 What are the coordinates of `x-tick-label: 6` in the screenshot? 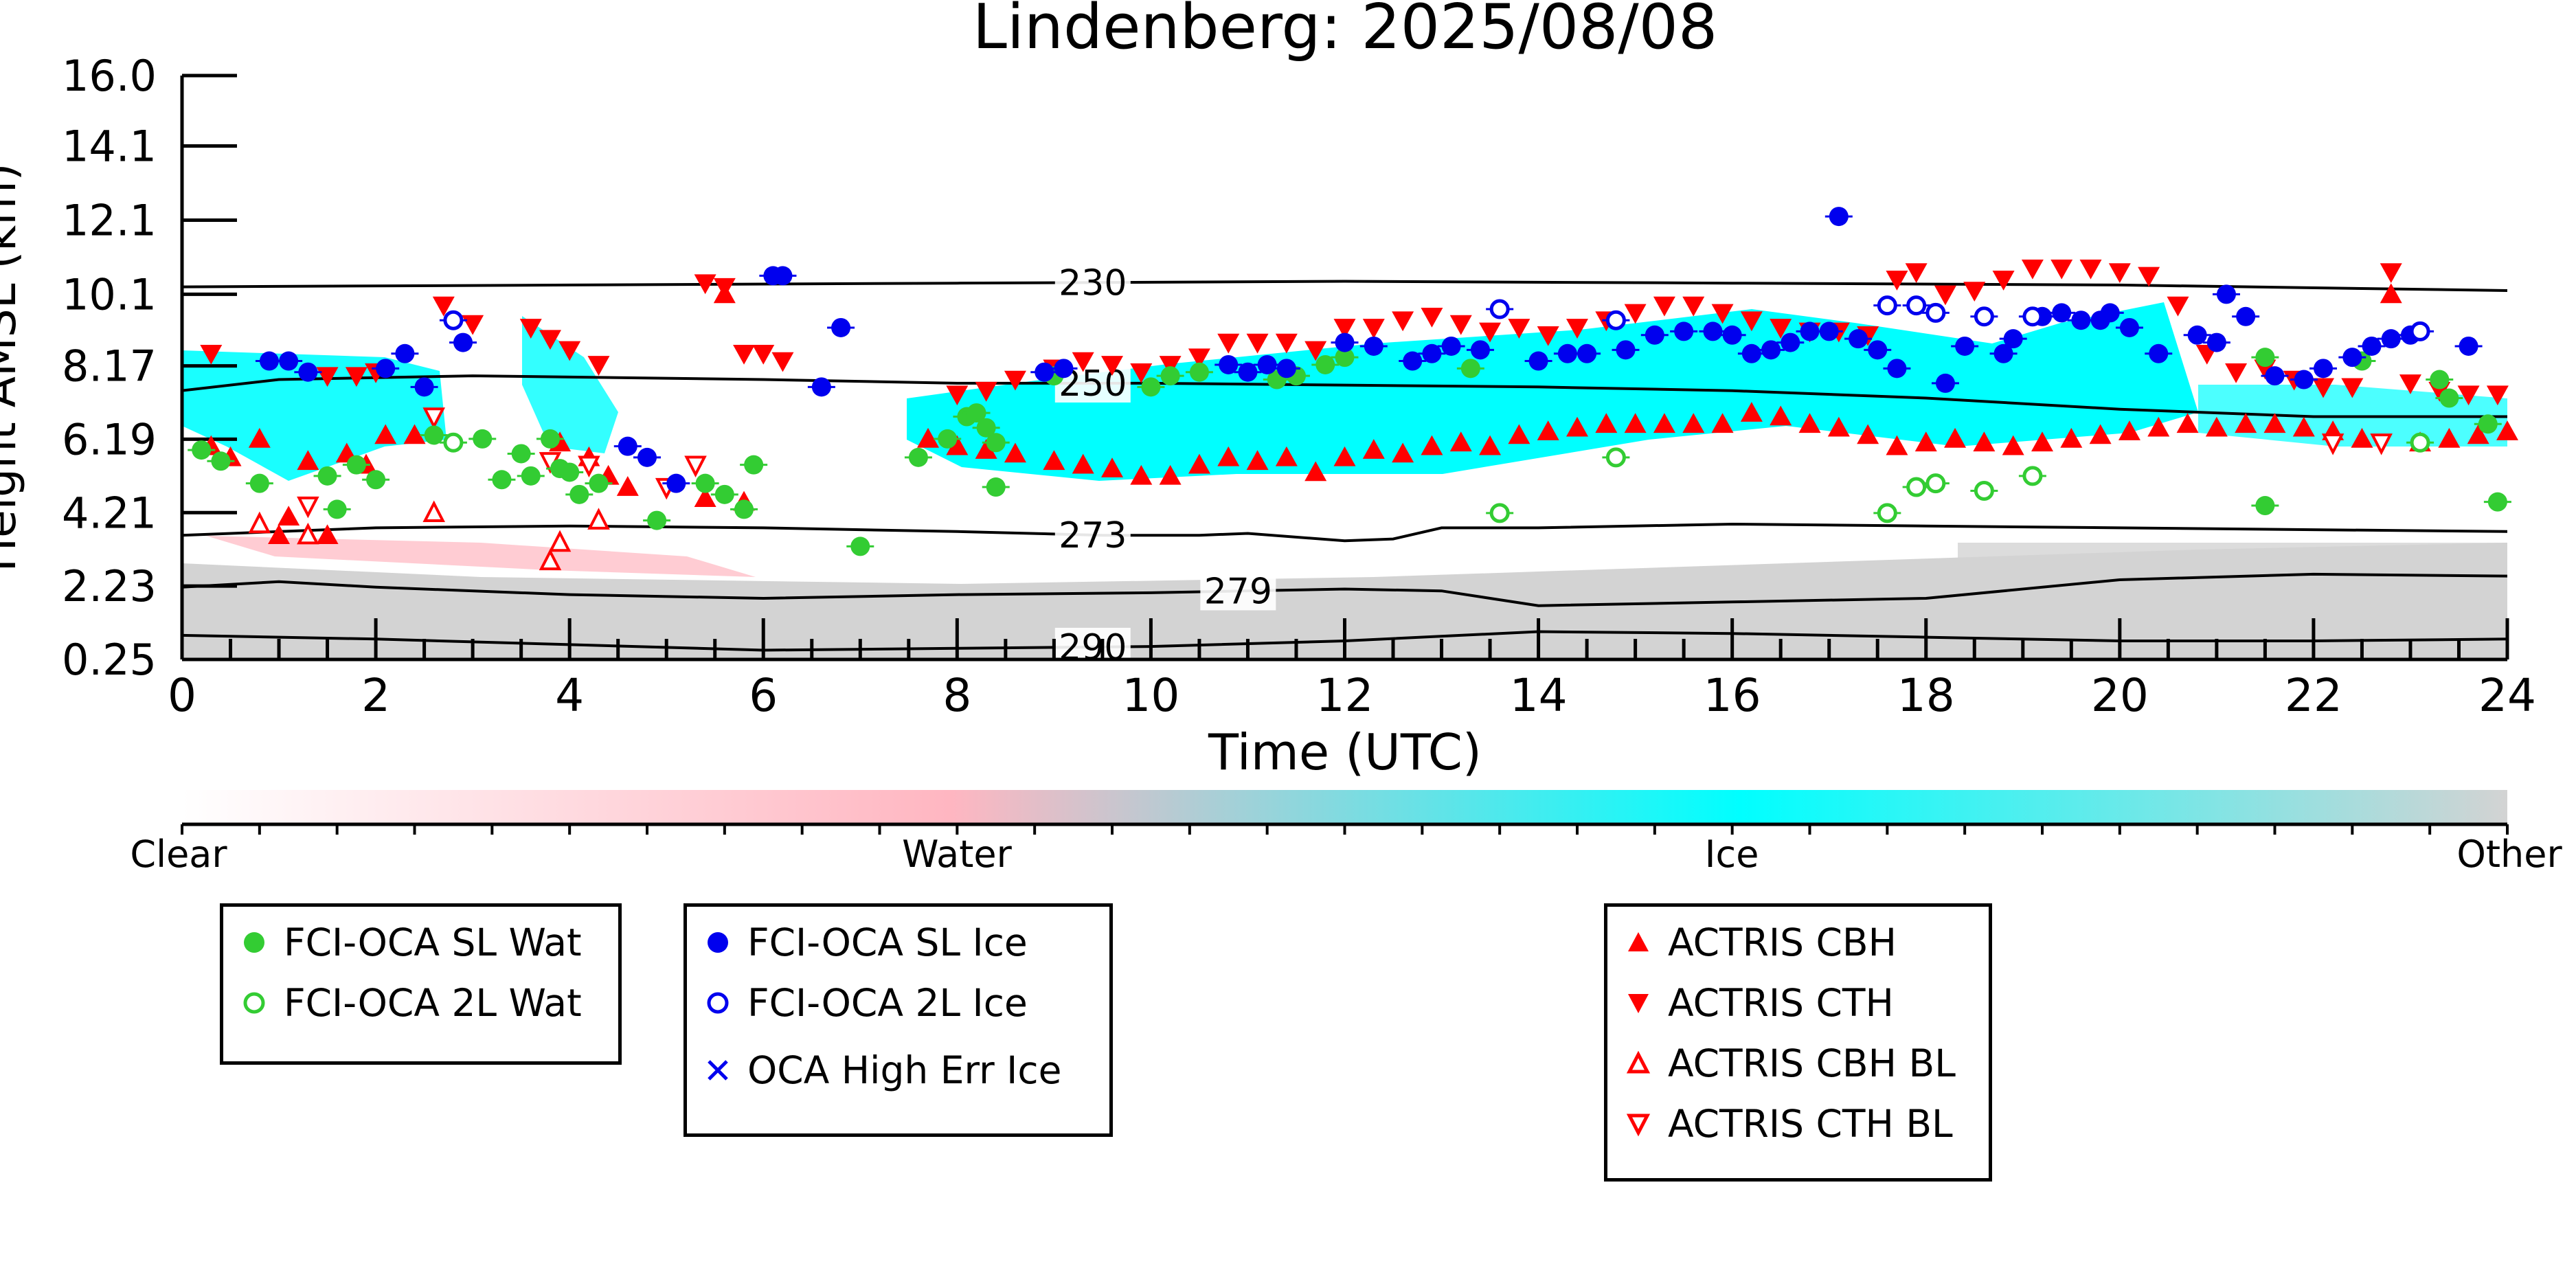 It's located at (763, 695).